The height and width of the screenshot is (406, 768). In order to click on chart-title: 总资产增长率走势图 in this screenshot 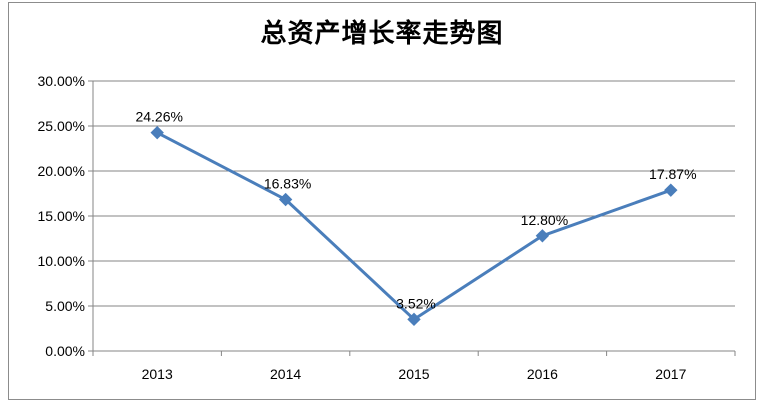, I will do `click(382, 34)`.